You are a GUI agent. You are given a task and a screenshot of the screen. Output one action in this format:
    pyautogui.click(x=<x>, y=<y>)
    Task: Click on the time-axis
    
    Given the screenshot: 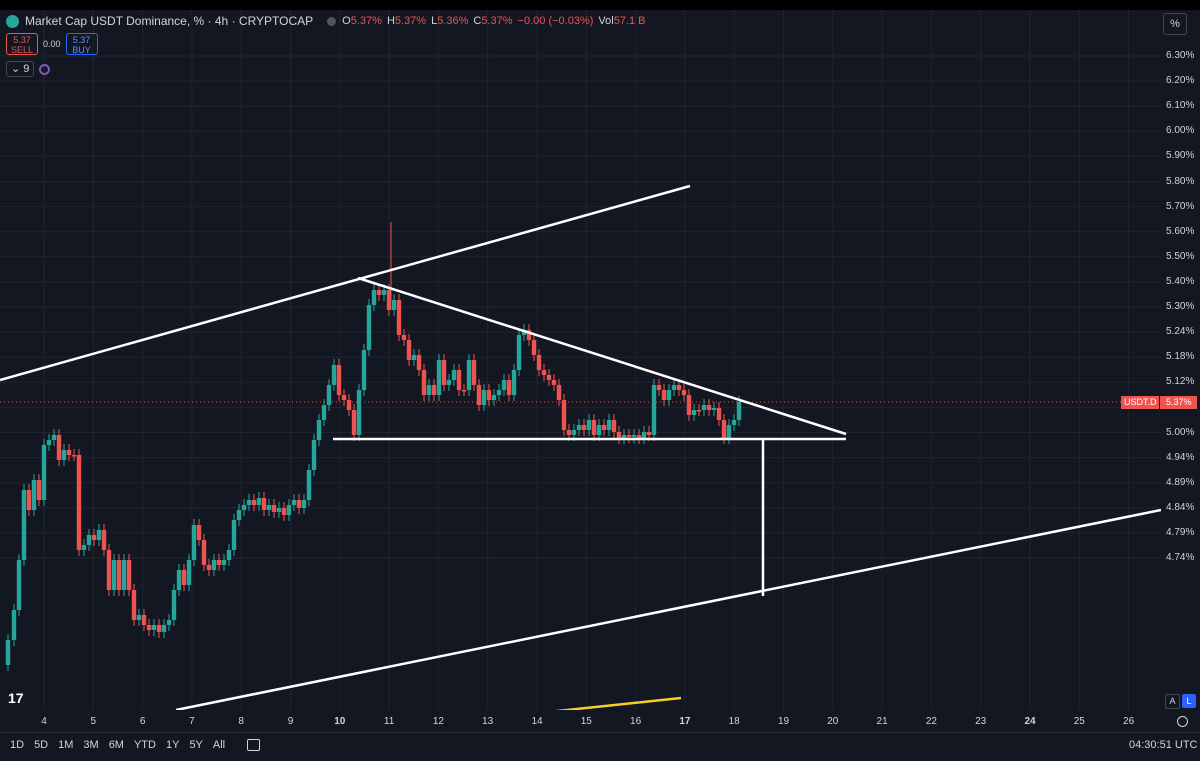 What is the action you would take?
    pyautogui.click(x=580, y=721)
    